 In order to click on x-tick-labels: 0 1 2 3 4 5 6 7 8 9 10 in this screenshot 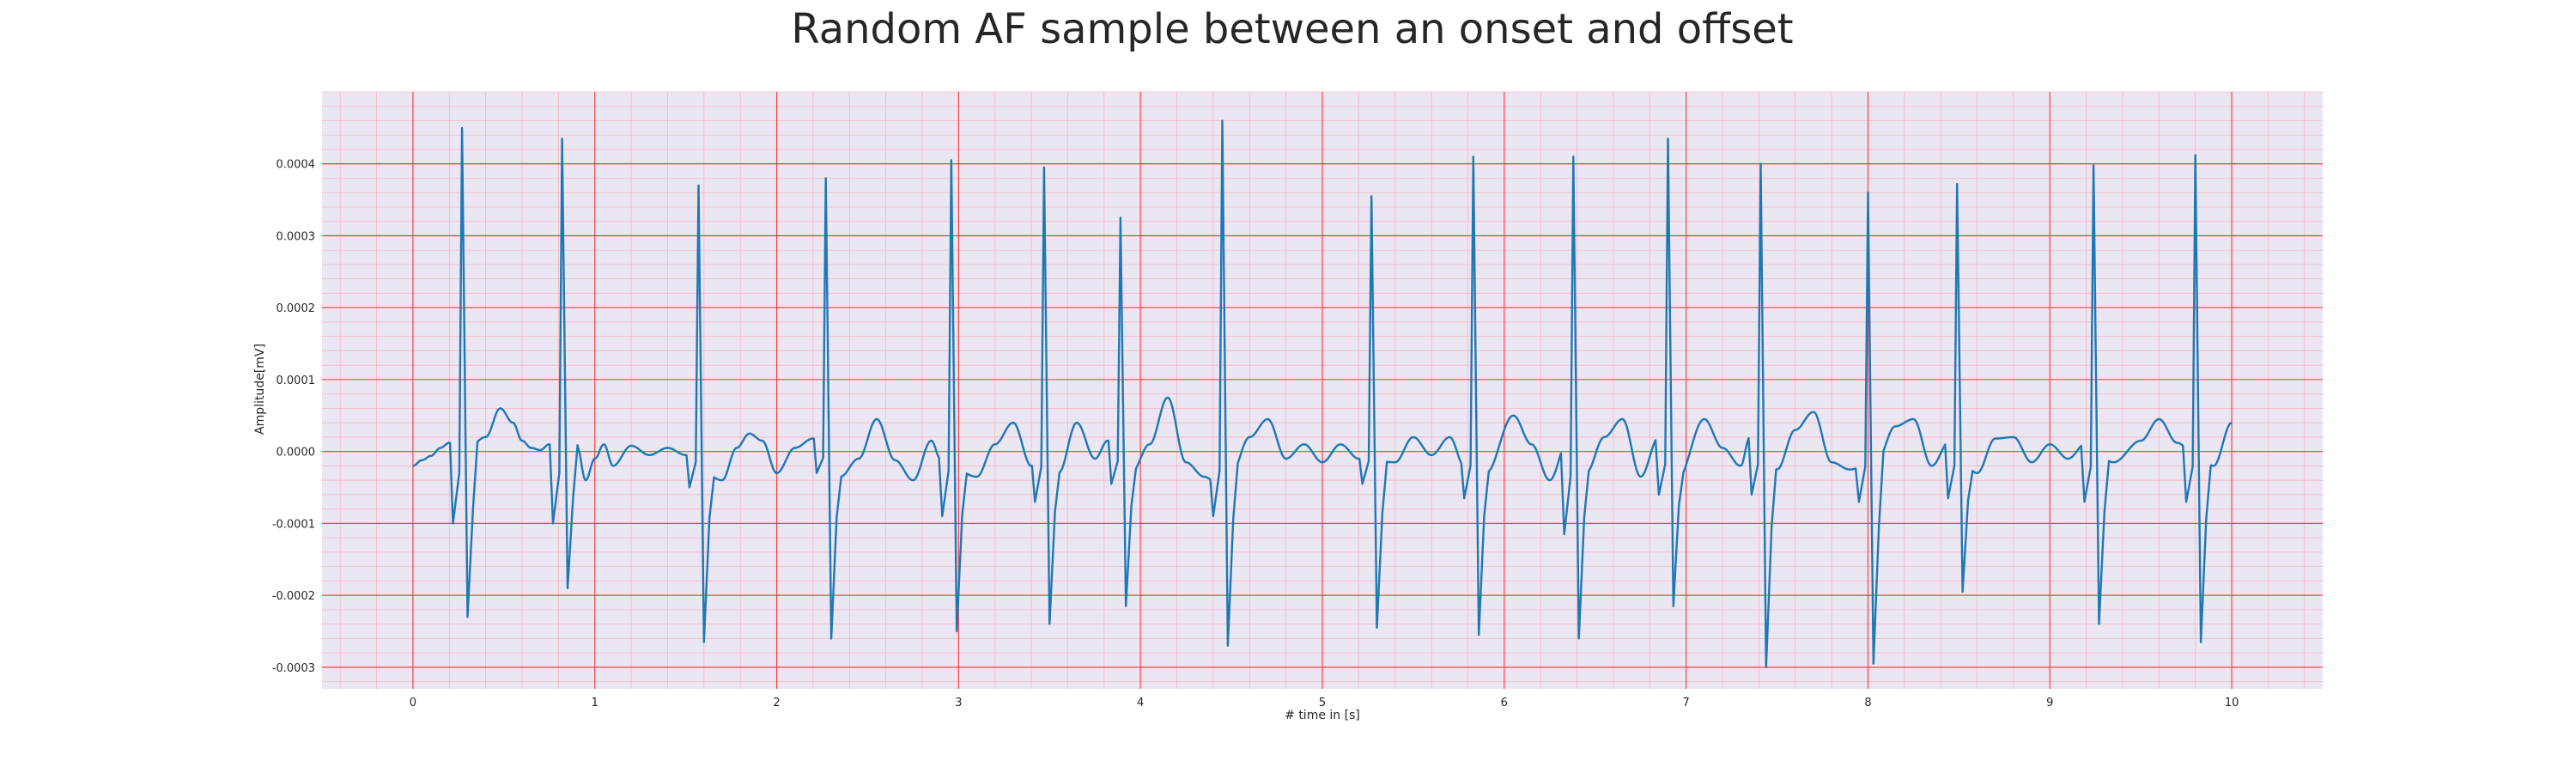, I will do `click(1324, 703)`.